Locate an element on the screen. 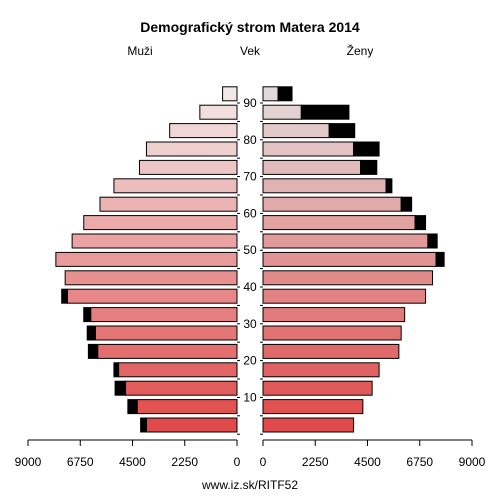  age-tick-label: 60 is located at coordinates (250, 213).